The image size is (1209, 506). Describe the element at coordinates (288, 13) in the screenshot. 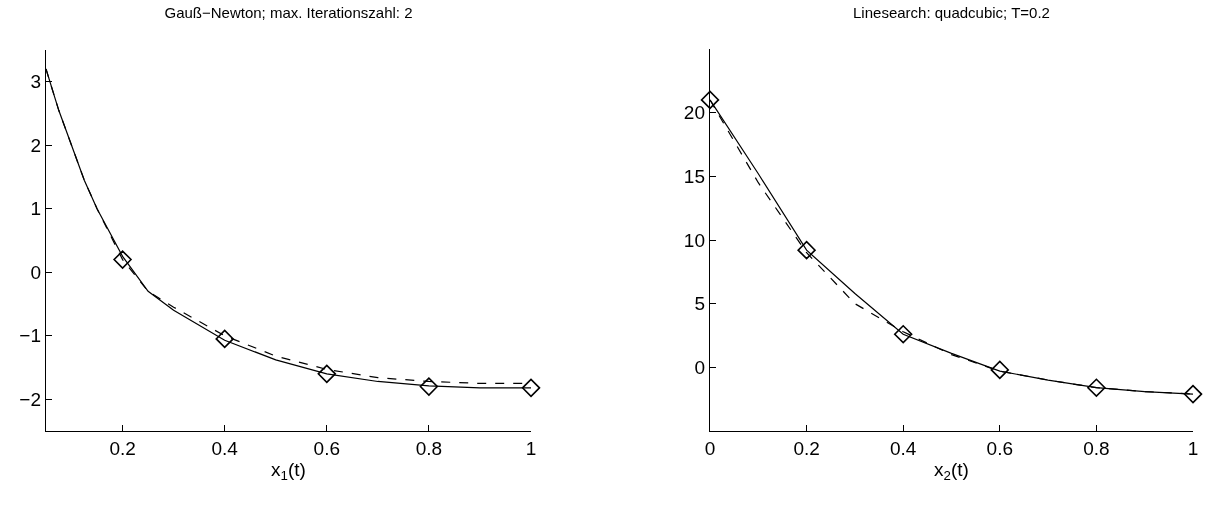

I see `chart-title: Gauß−Newton; max. Iterationszahl: 2` at that location.